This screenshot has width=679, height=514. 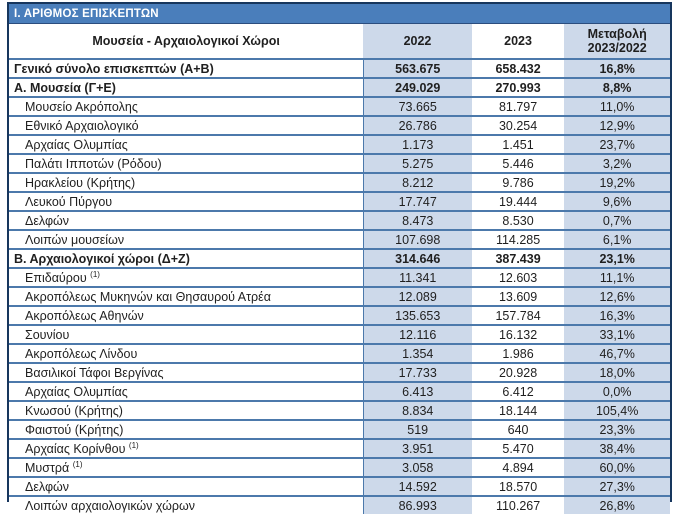 What do you see at coordinates (617, 258) in the screenshot?
I see `value-change: 23,1%` at bounding box center [617, 258].